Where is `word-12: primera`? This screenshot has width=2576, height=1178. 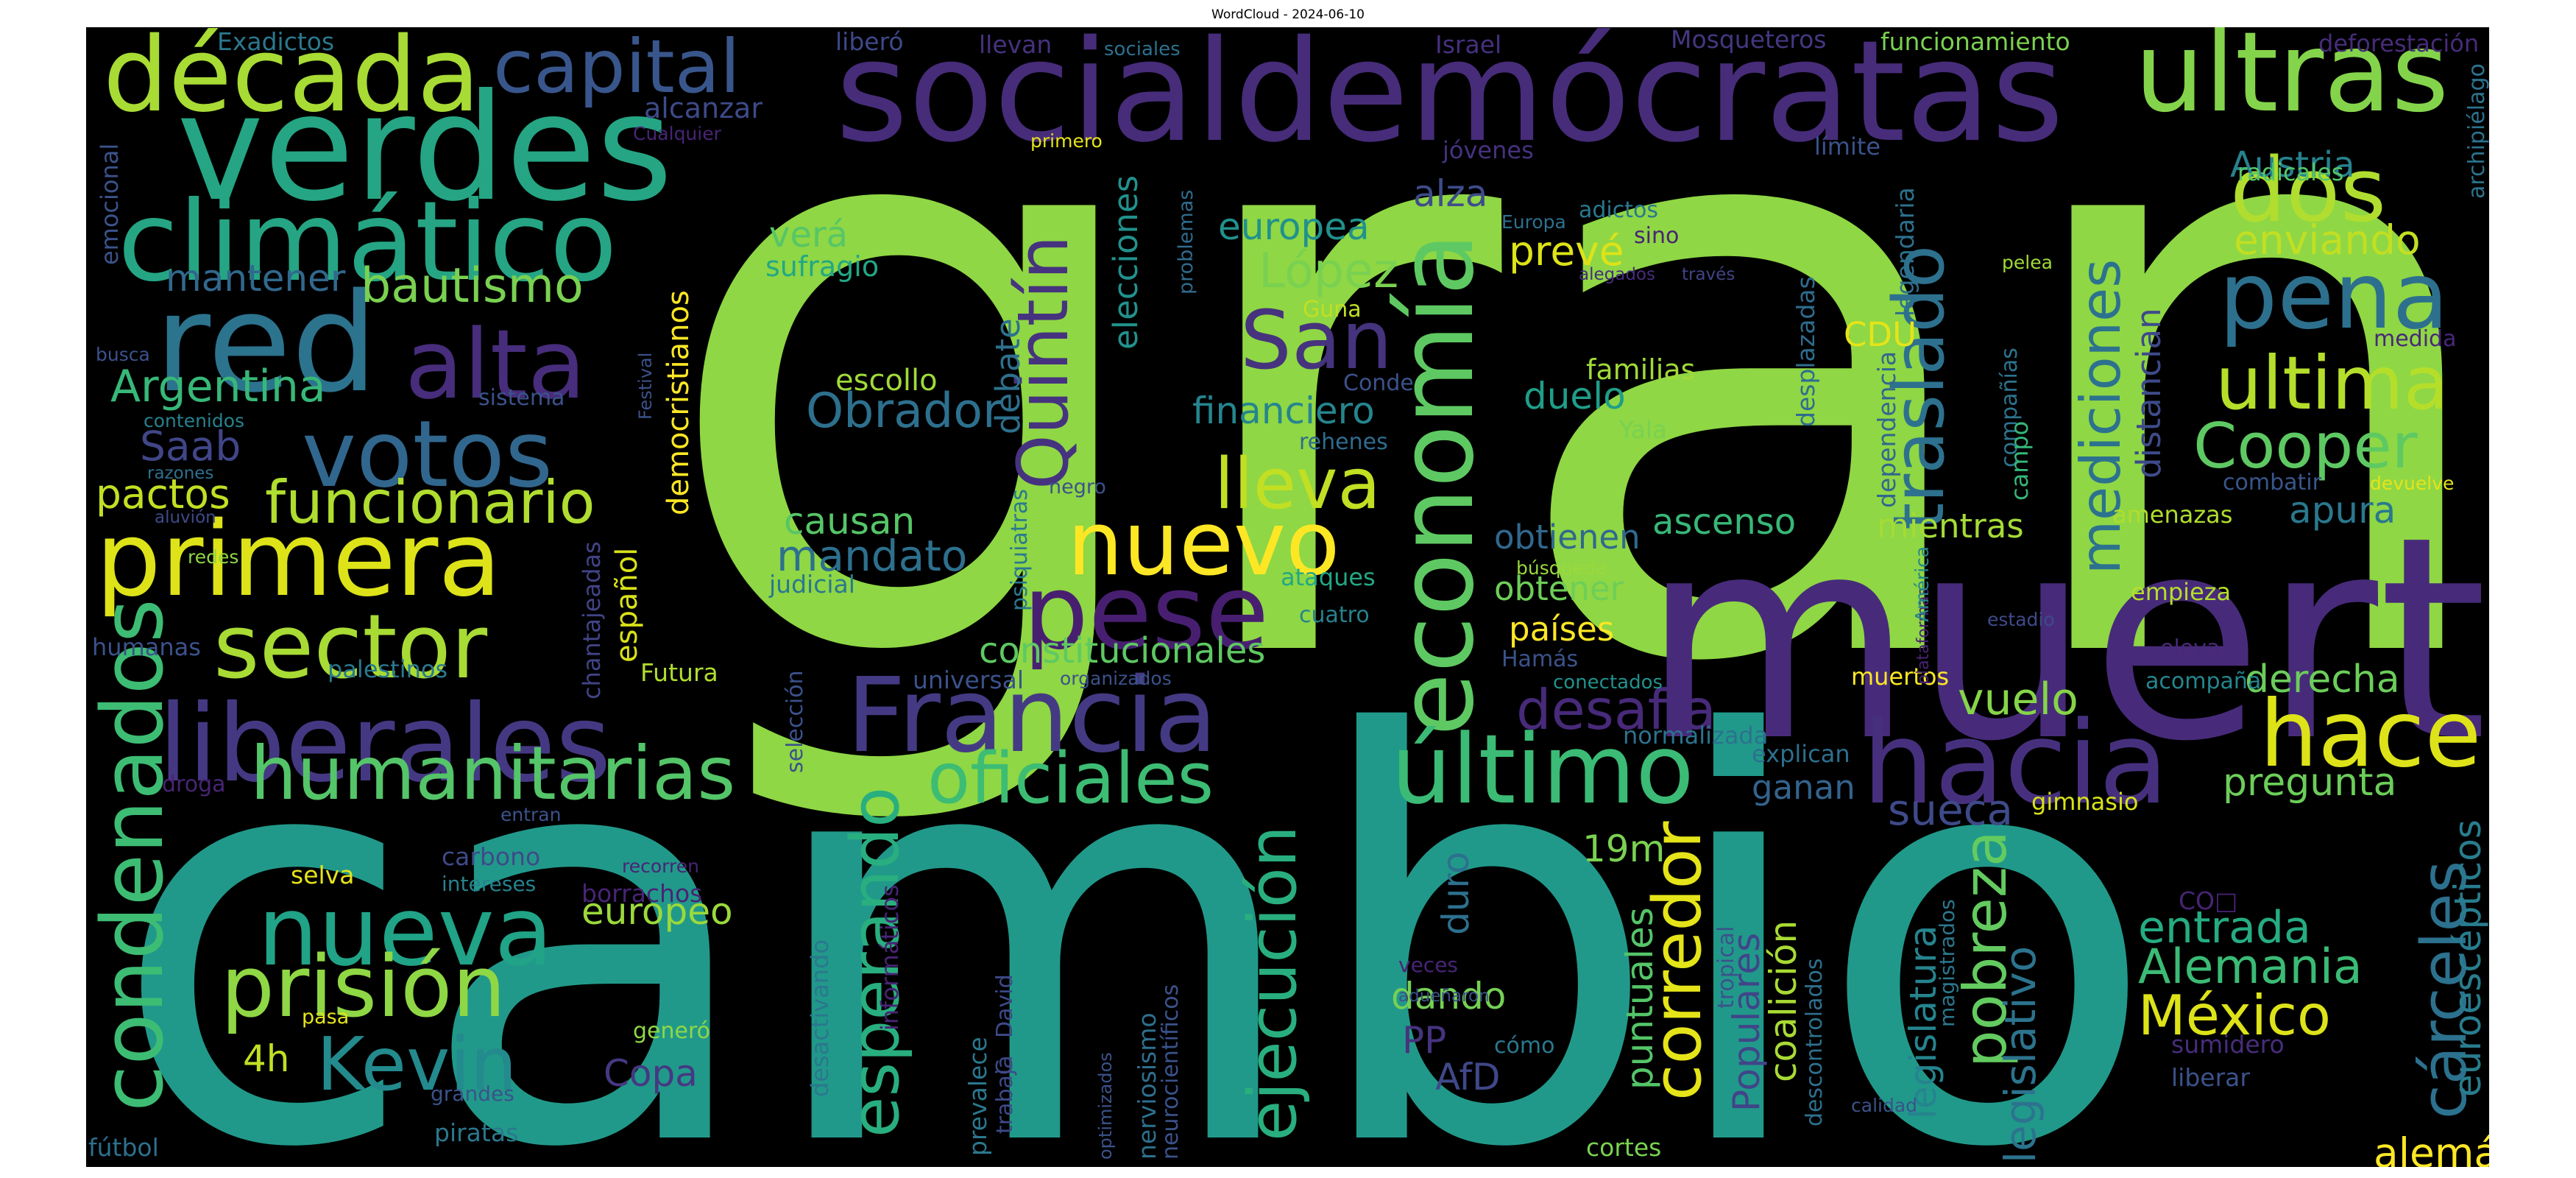 word-12: primera is located at coordinates (298, 560).